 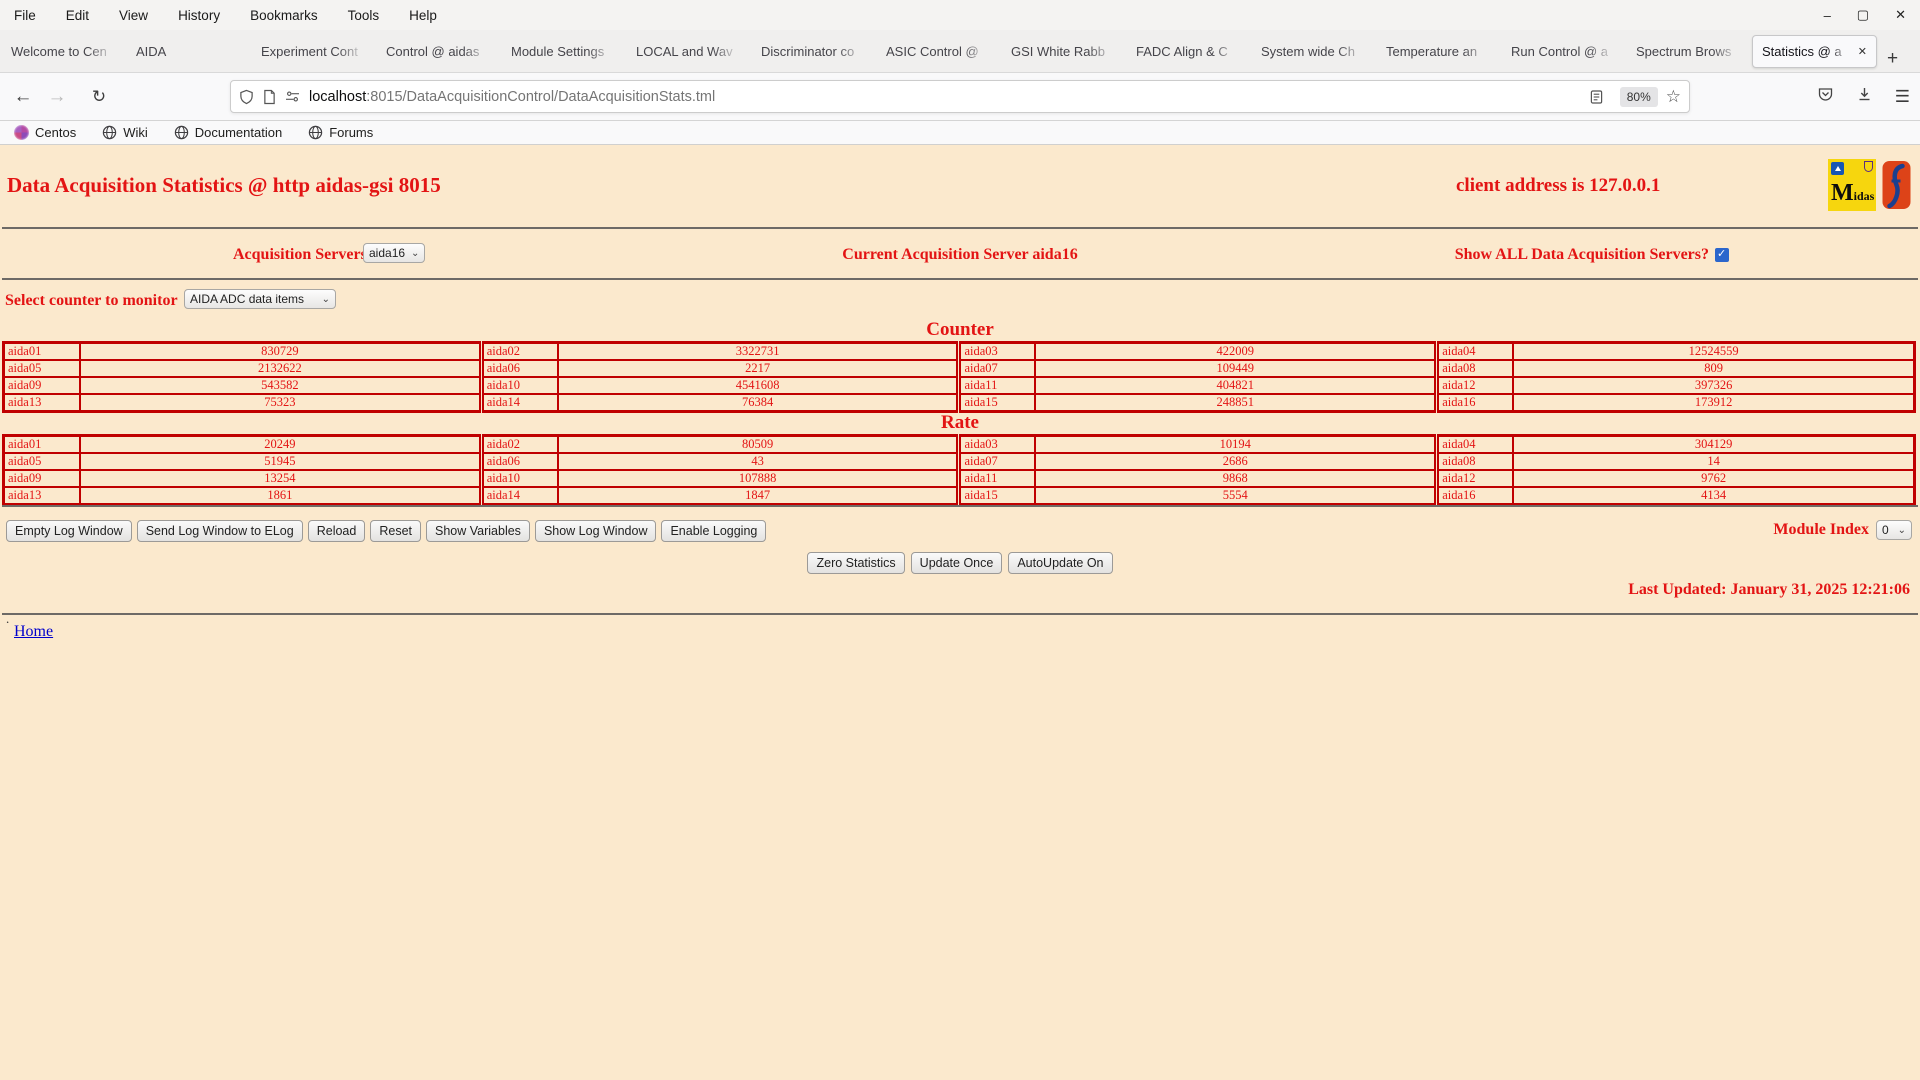 What do you see at coordinates (1689, 51) in the screenshot?
I see `tab-13: Spectrum Brows` at bounding box center [1689, 51].